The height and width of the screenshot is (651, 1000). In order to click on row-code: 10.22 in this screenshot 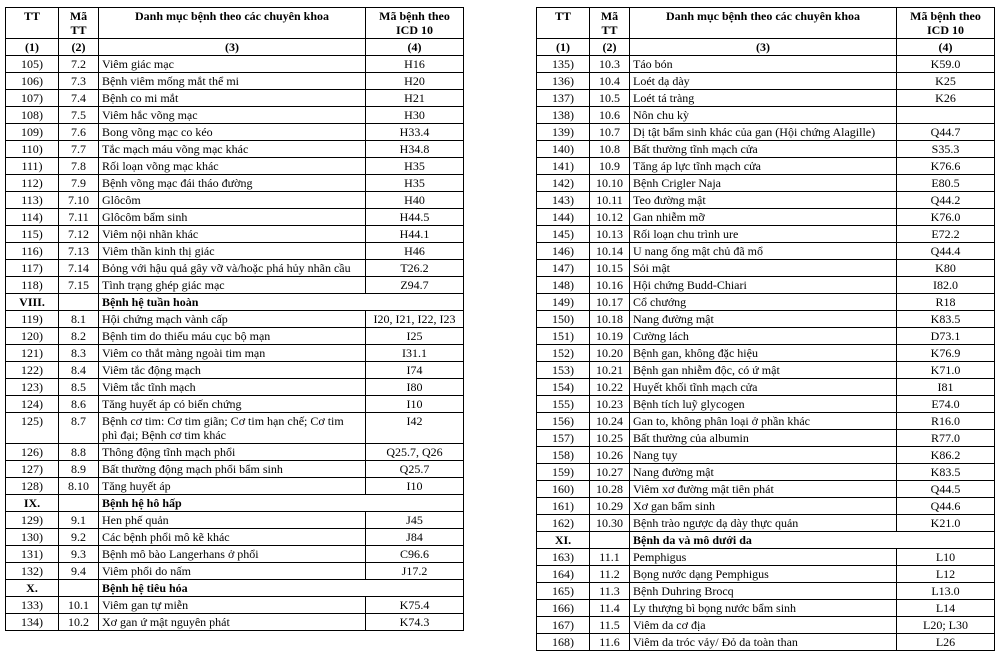, I will do `click(609, 387)`.